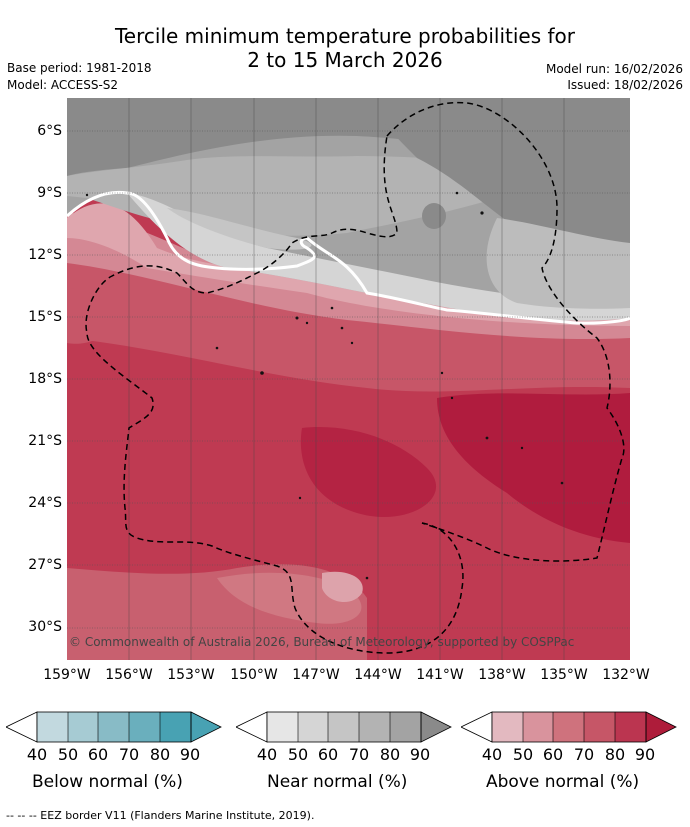 This screenshot has width=690, height=827. I want to click on base-period: Base period: 1981-2018, so click(79, 68).